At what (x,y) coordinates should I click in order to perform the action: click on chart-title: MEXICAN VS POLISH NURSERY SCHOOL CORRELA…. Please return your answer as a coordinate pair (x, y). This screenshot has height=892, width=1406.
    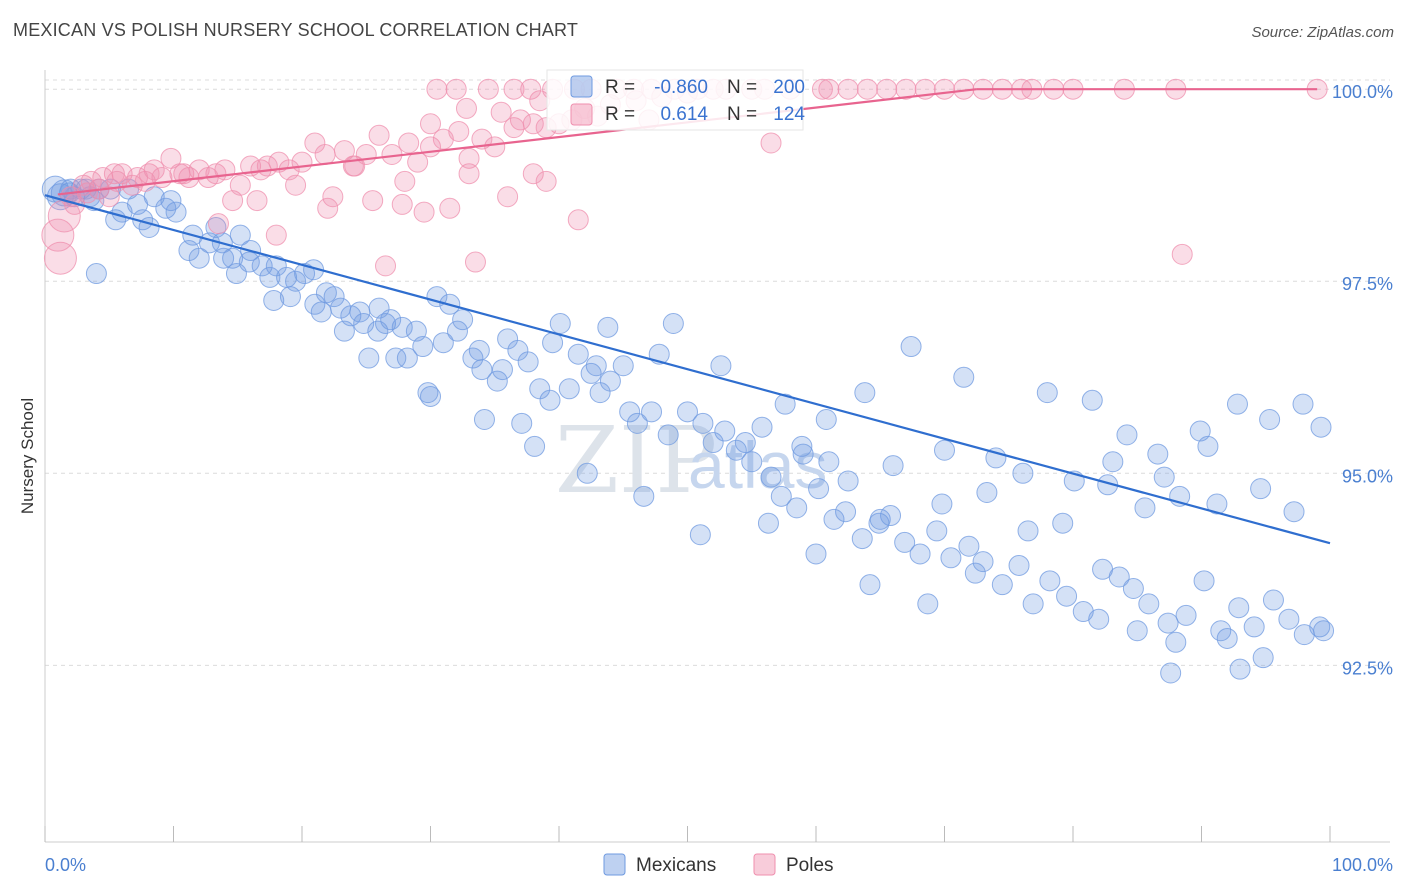
    Looking at the image, I should click on (296, 30).